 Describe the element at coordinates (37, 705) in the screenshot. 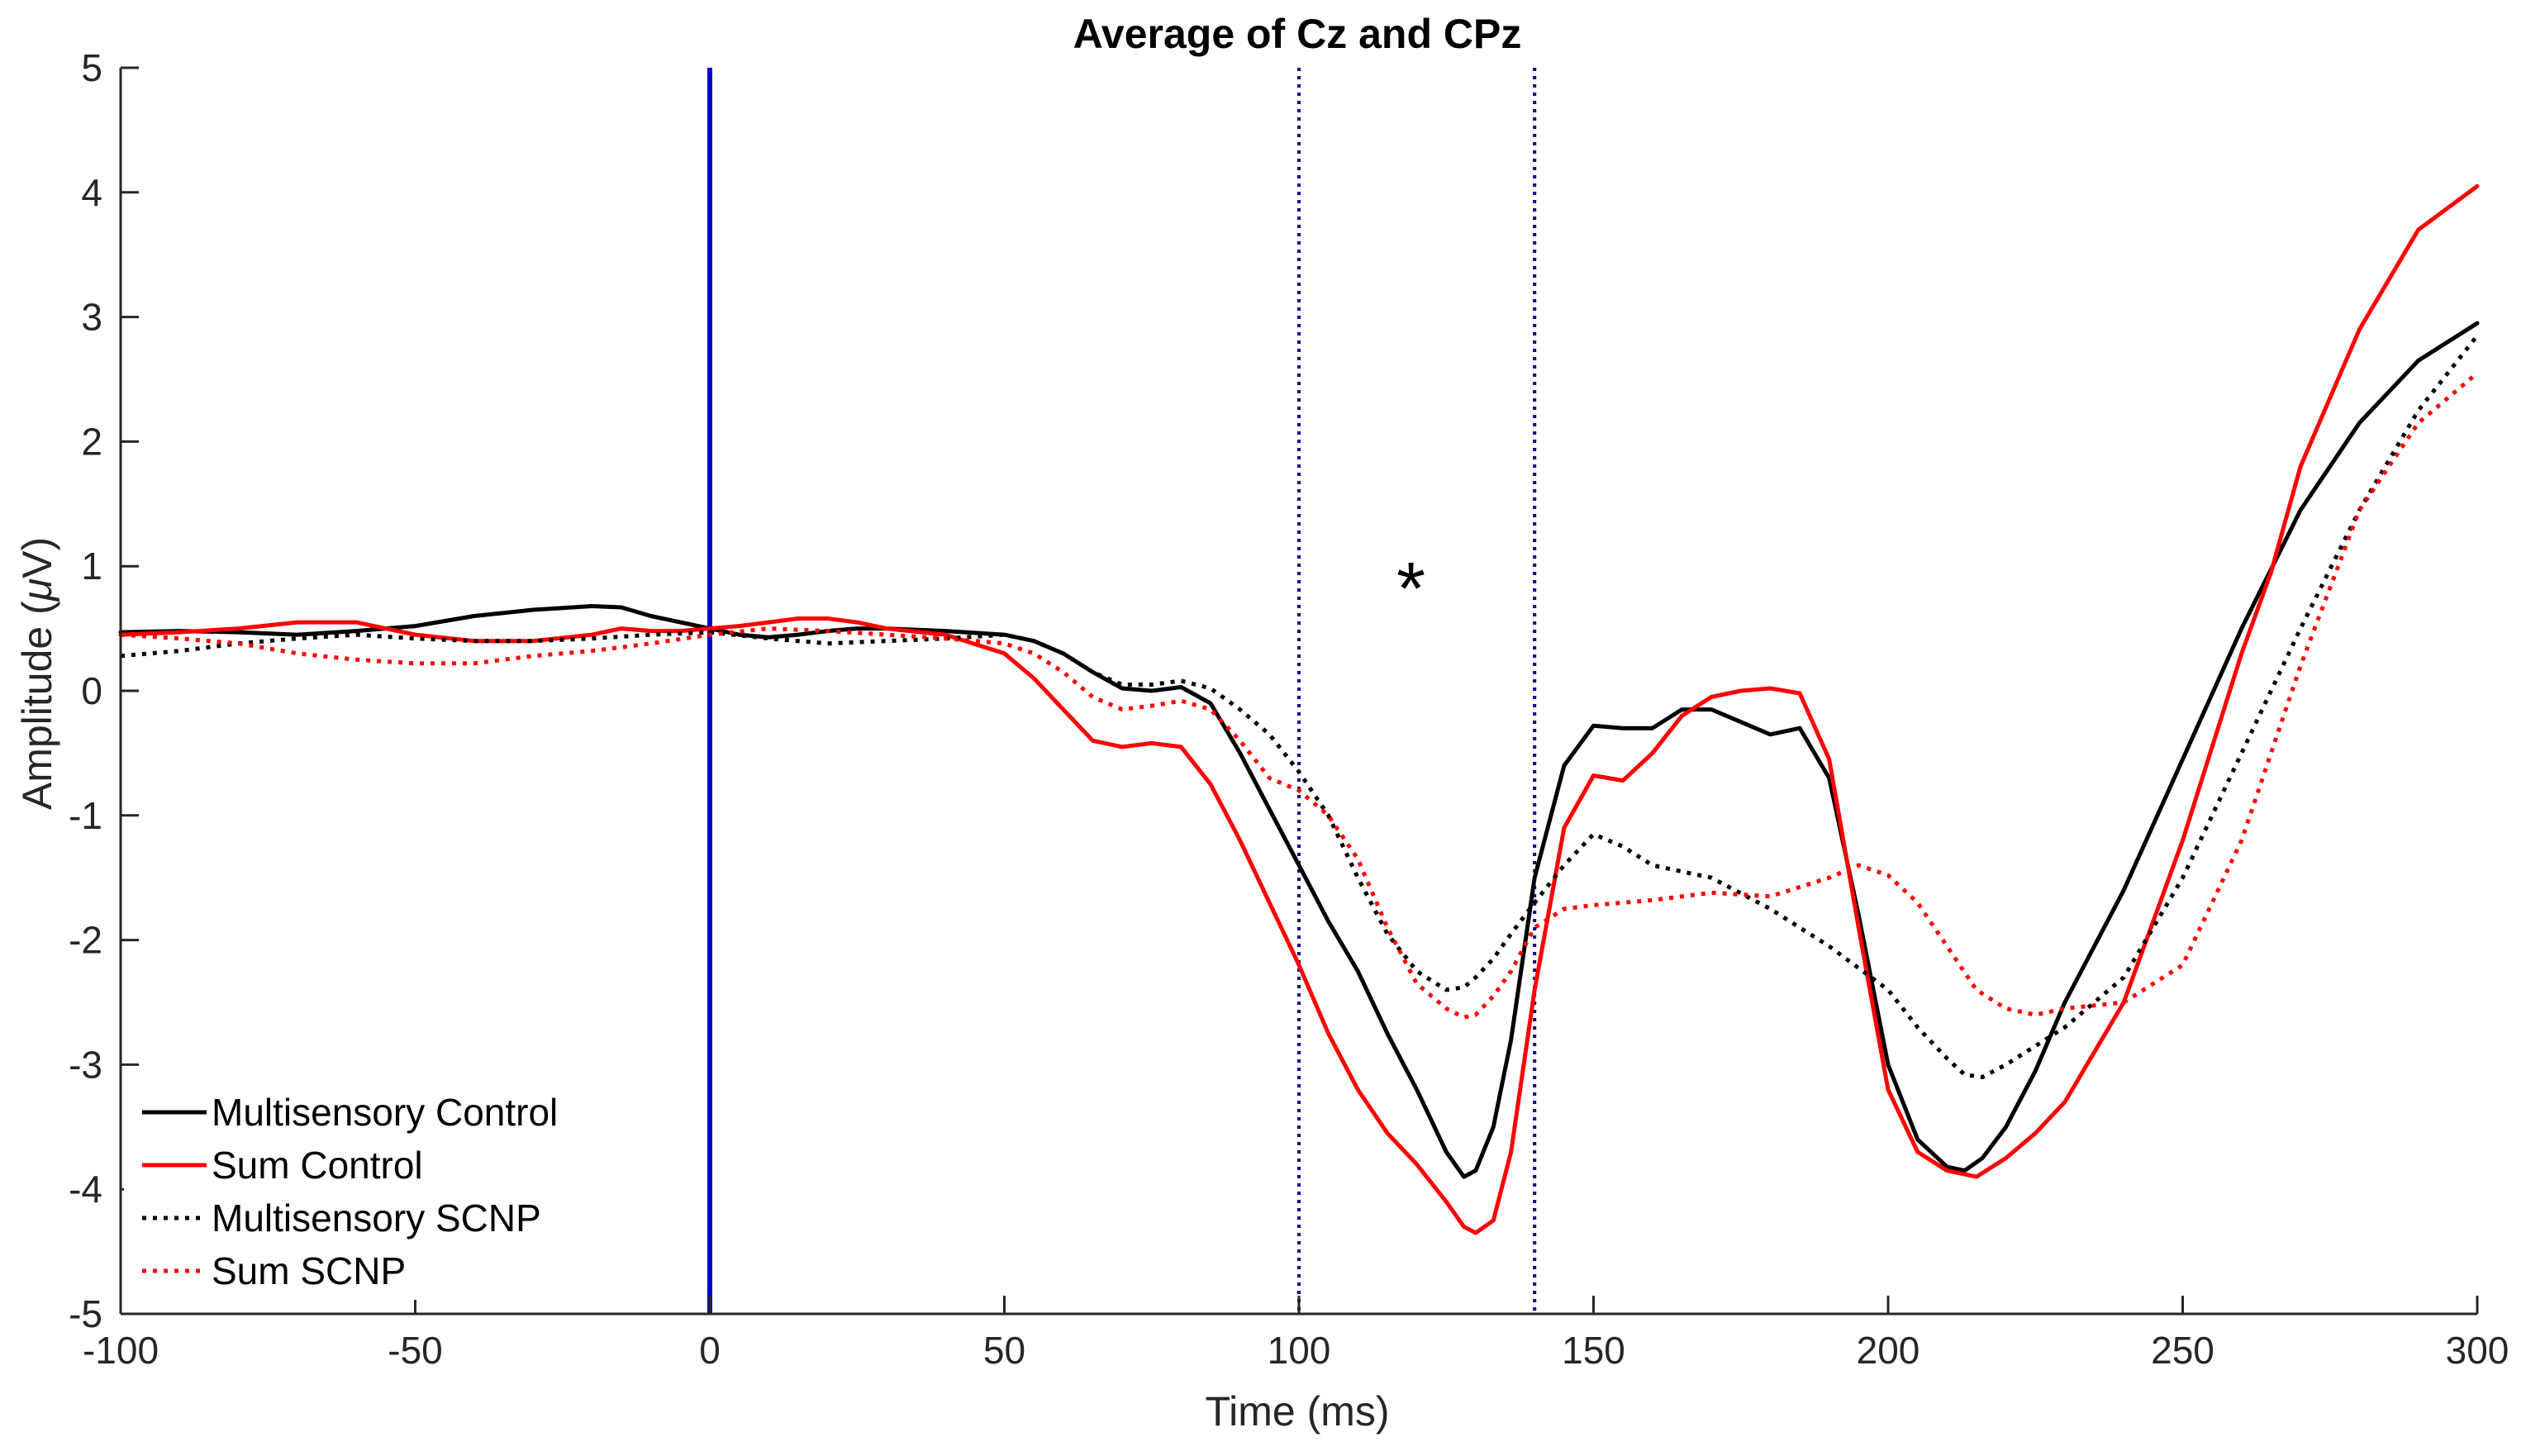

I see `y-axis-label-prefix: Amplitude (` at that location.